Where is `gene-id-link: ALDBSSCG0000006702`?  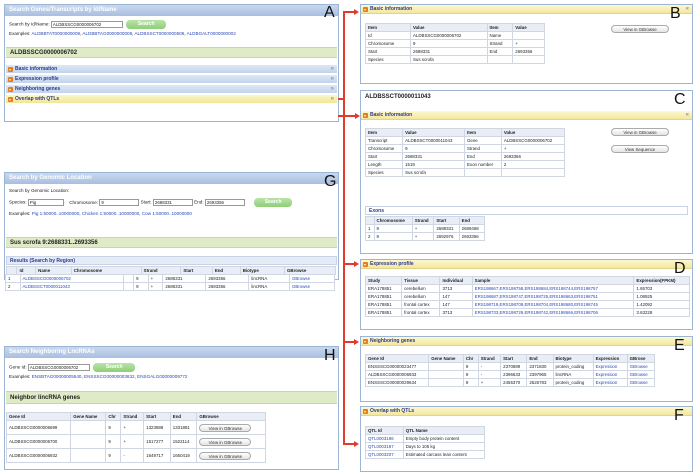 gene-id-link: ALDBSSCG0000006702 is located at coordinates (72, 278).